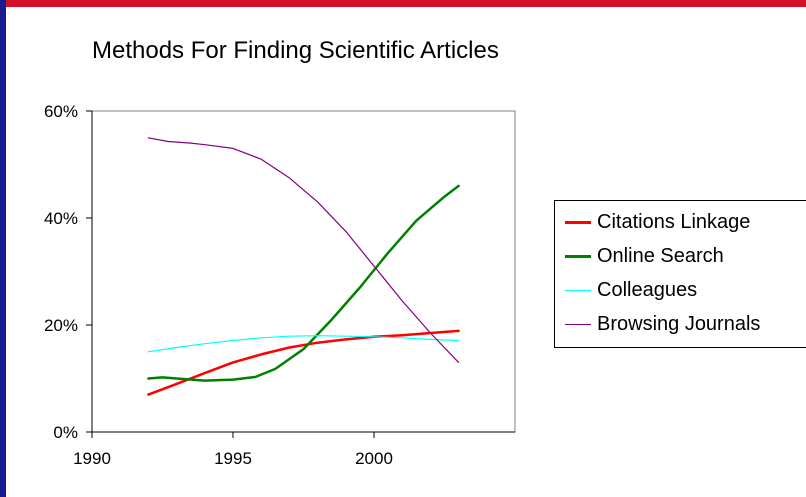 The width and height of the screenshot is (806, 497). Describe the element at coordinates (61, 218) in the screenshot. I see `y-tick-label: 40%` at that location.